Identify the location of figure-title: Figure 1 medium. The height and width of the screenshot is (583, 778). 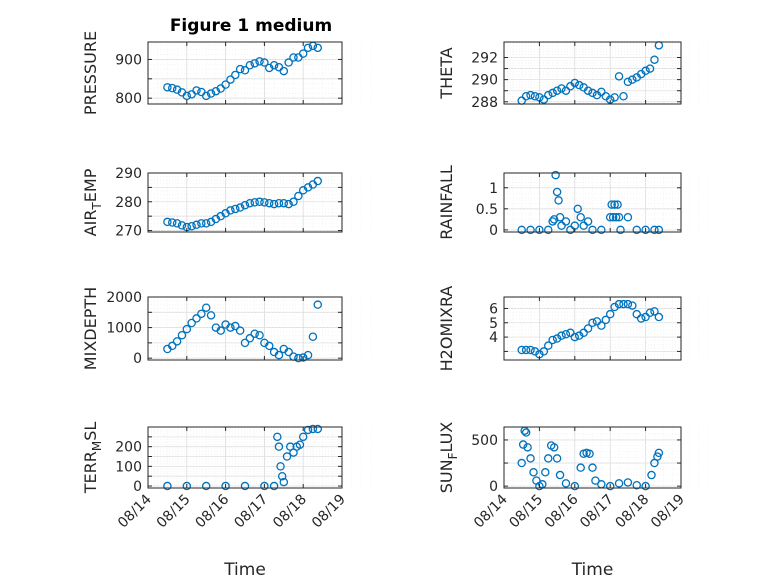
(251, 26).